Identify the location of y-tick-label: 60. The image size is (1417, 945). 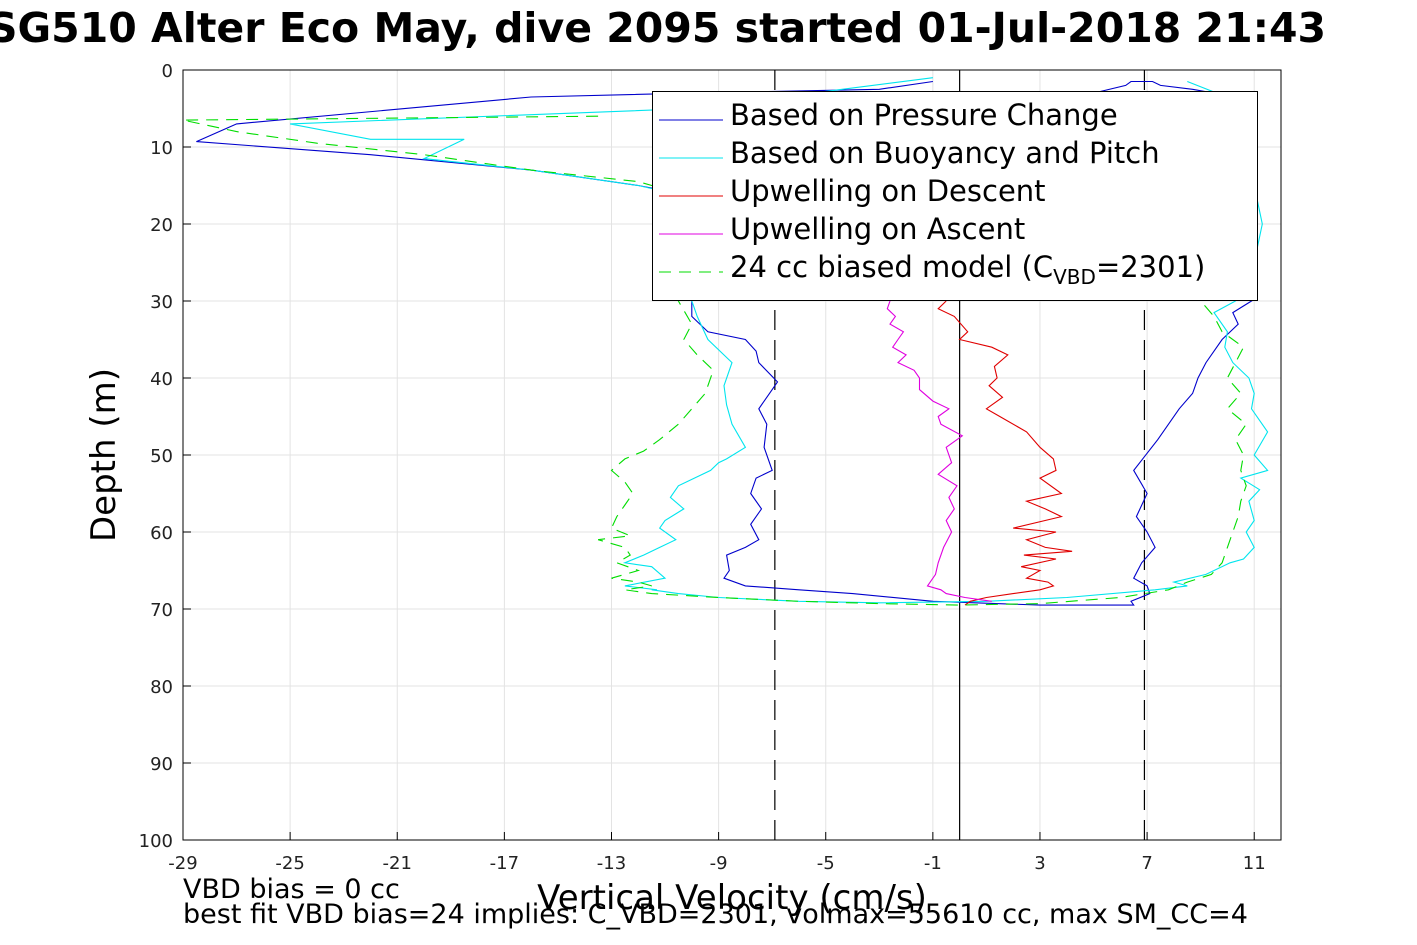
(161, 533).